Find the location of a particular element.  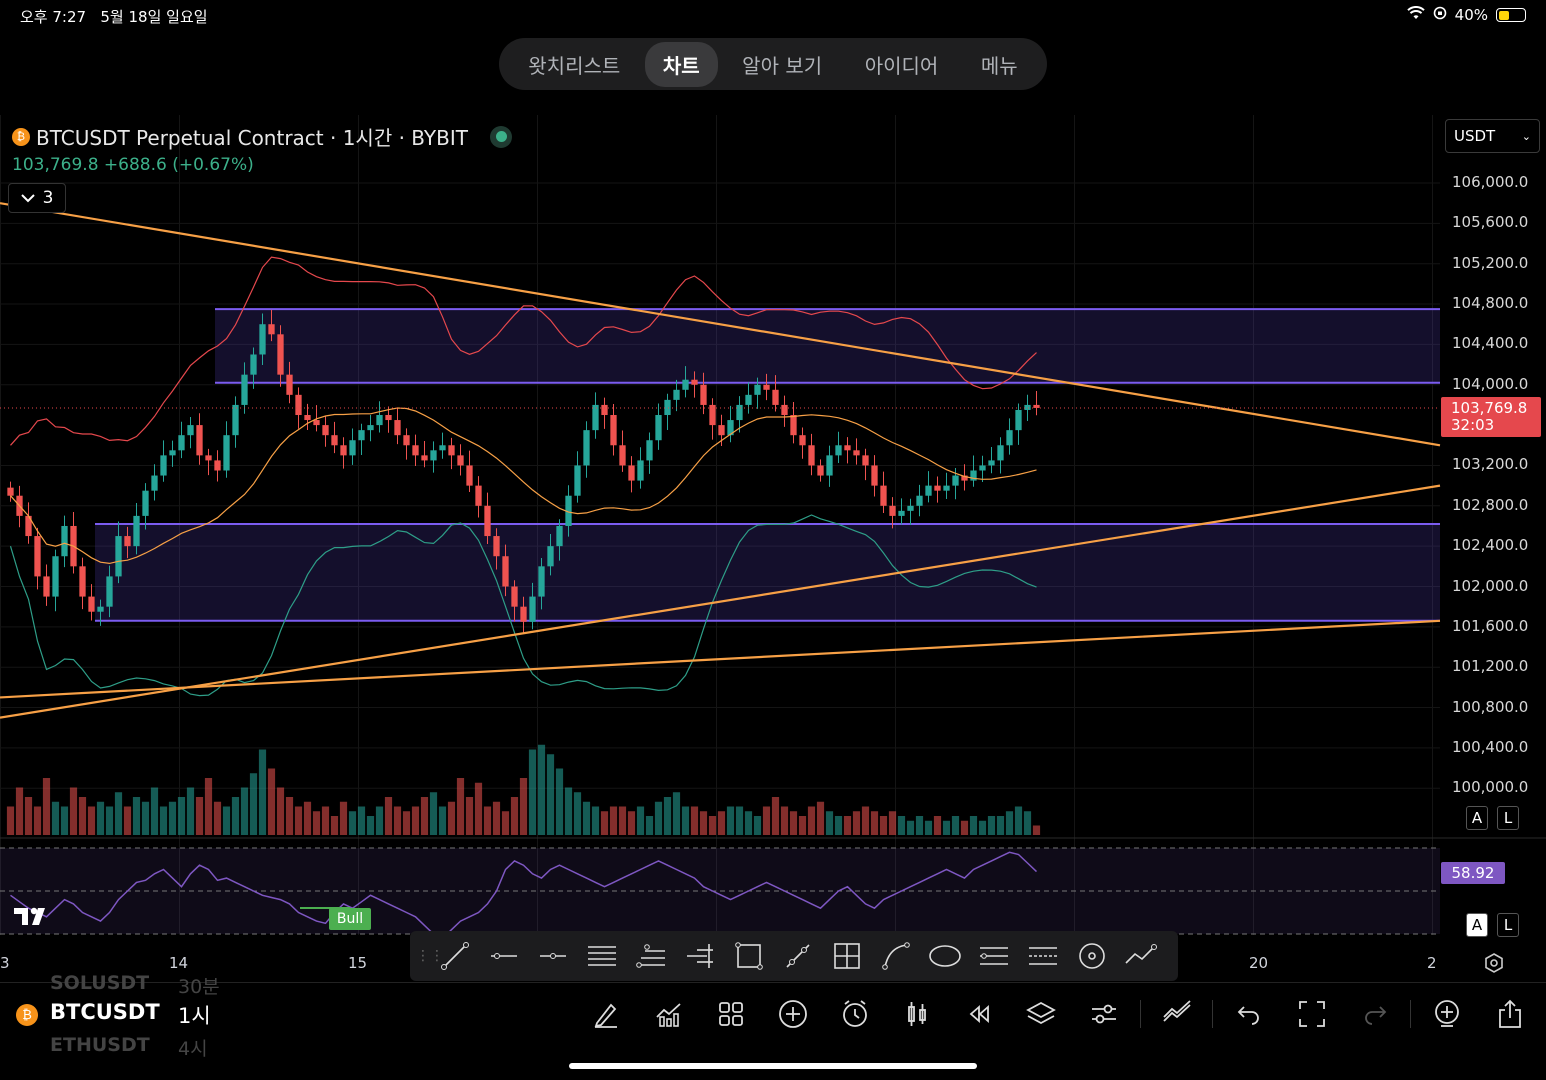

undo-icon is located at coordinates (1249, 1014).